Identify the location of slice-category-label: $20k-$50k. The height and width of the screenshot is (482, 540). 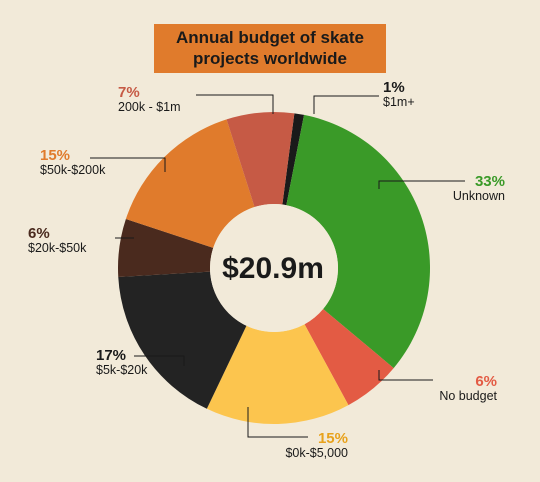
(57, 248).